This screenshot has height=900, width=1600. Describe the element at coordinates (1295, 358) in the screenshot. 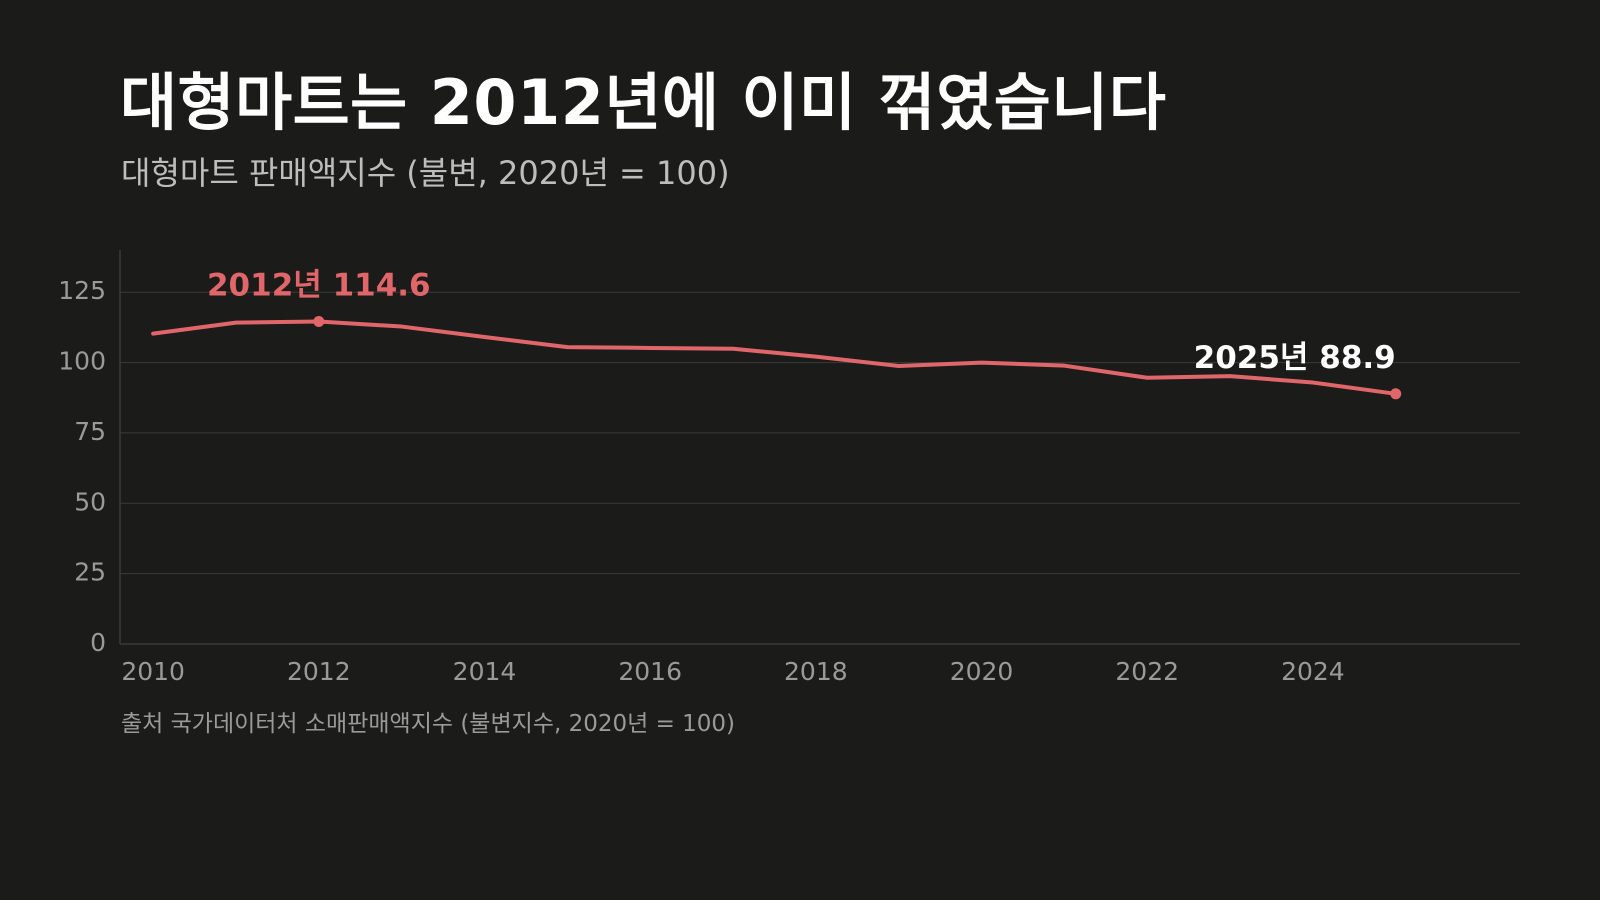

I see `data-label-2025: 2025년 88.9` at that location.